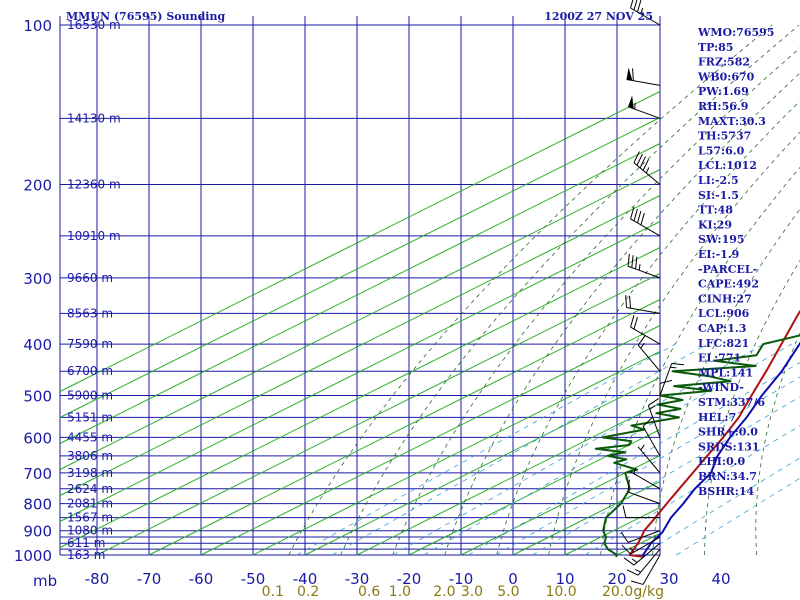 The width and height of the screenshot is (800, 600). Describe the element at coordinates (90, 473) in the screenshot. I see `height-label: 3198 m` at that location.